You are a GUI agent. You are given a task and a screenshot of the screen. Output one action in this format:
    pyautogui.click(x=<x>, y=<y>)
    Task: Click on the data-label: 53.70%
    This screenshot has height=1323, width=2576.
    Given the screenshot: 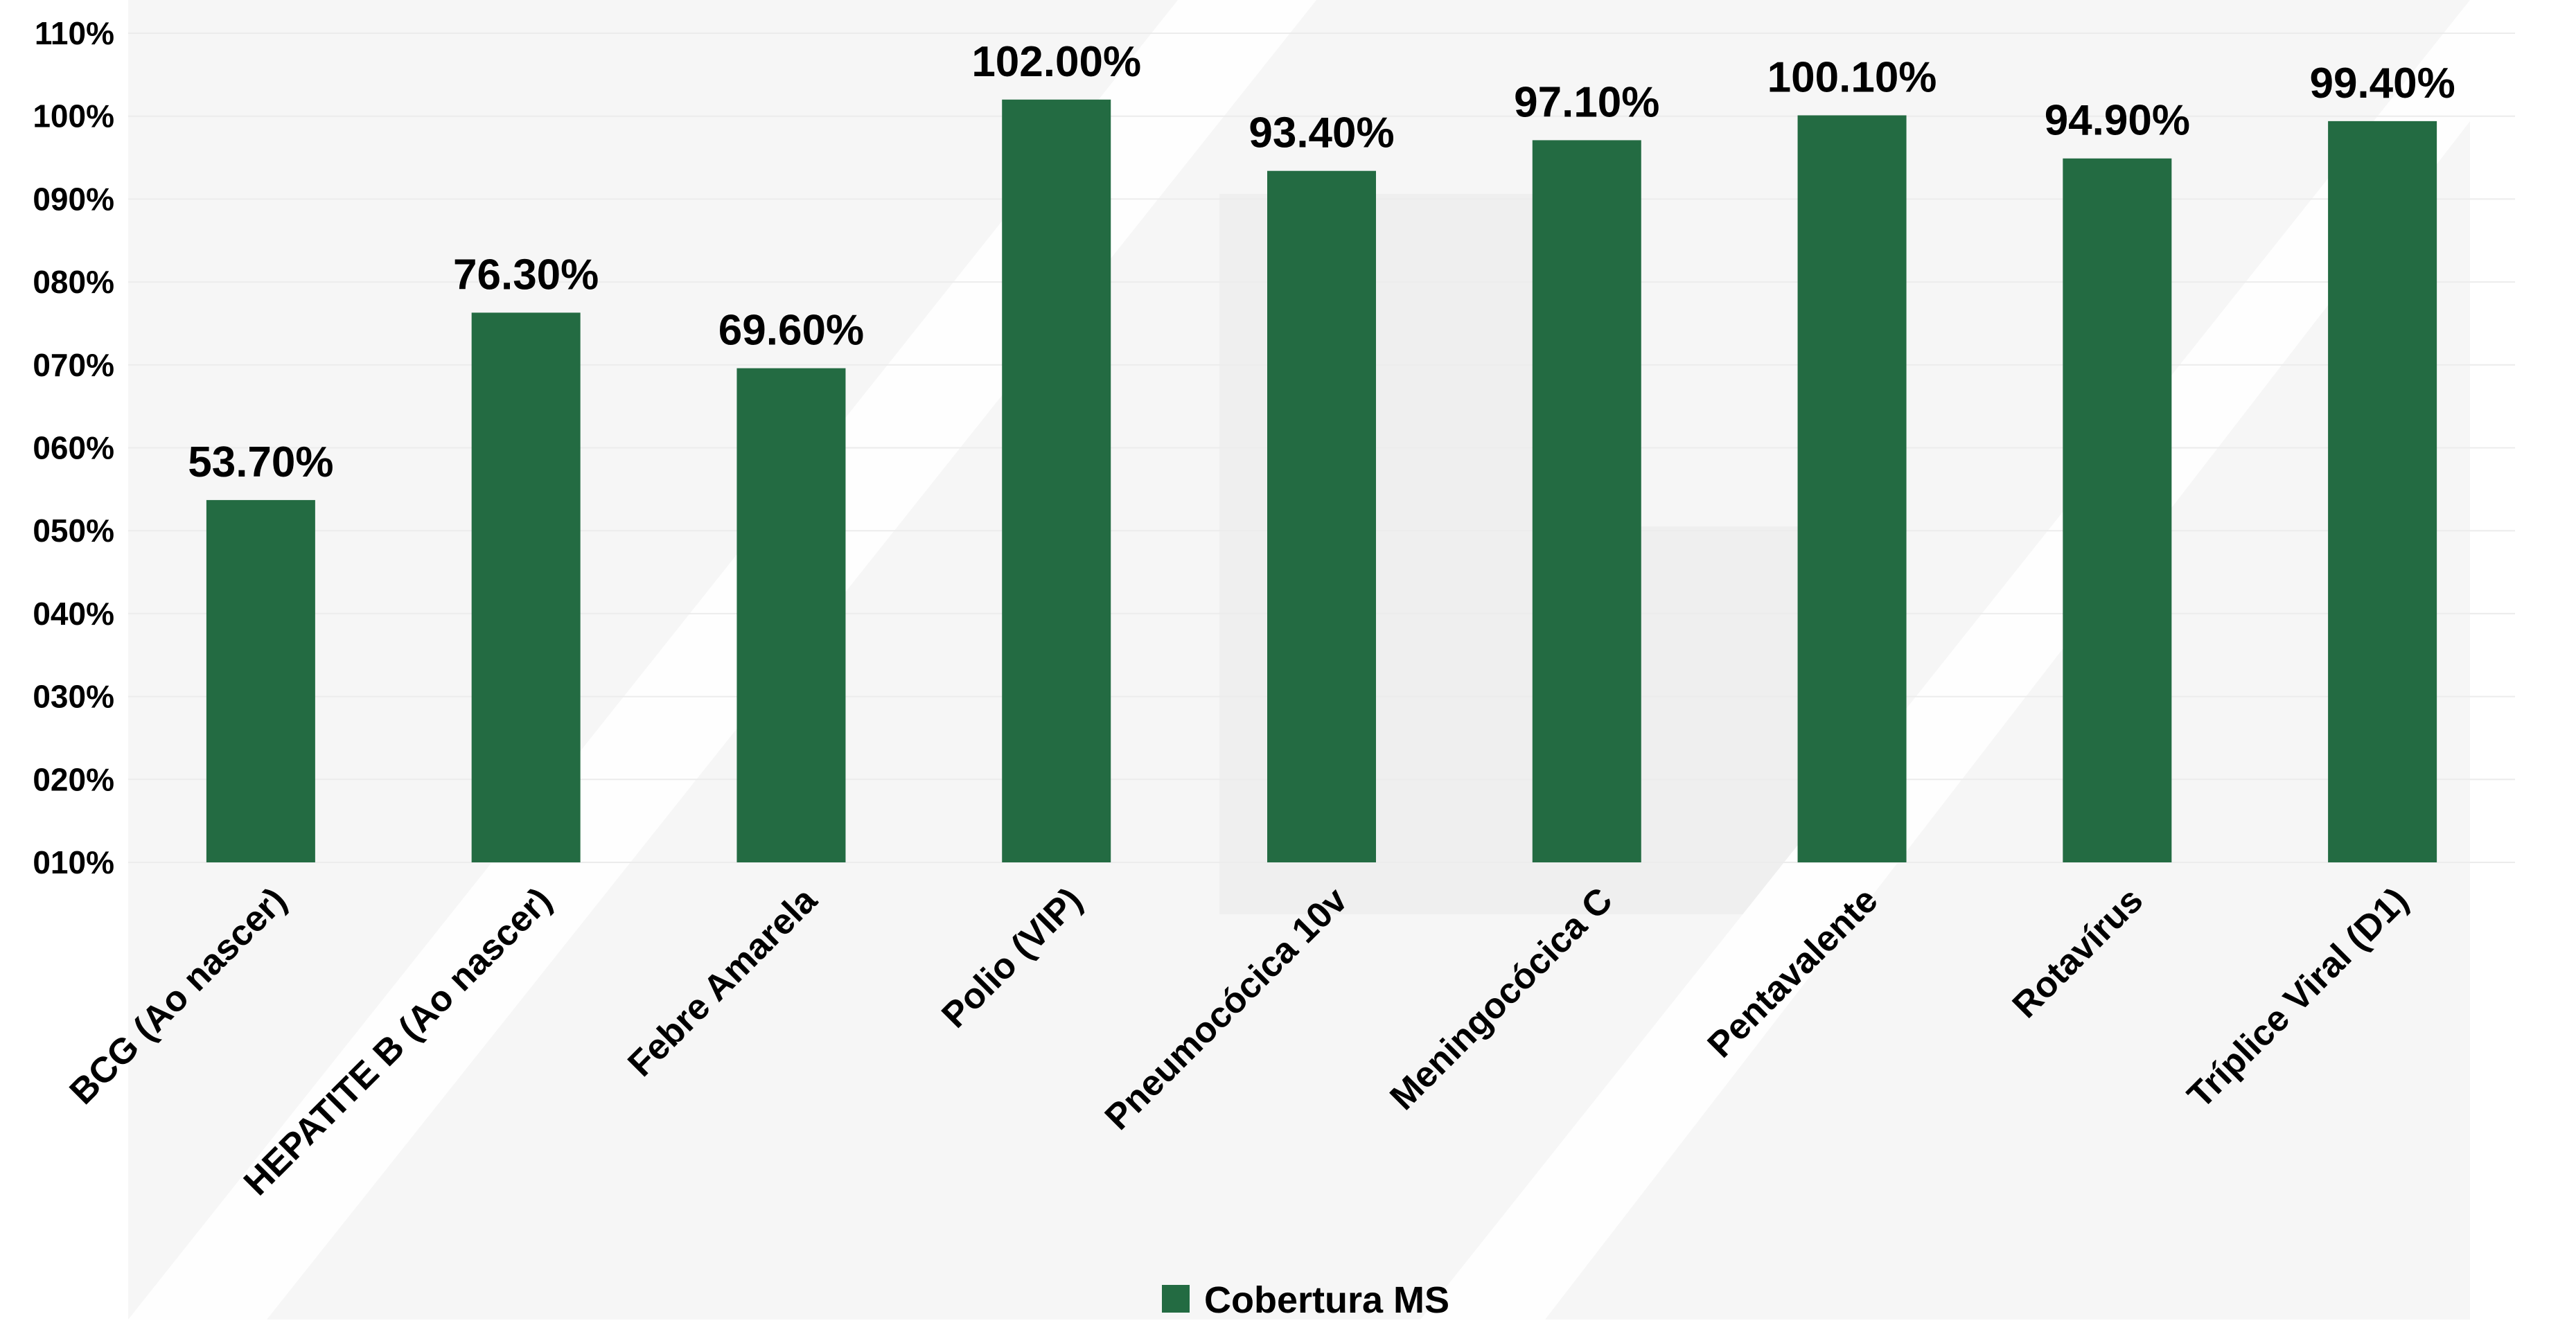 What is the action you would take?
    pyautogui.click(x=260, y=462)
    